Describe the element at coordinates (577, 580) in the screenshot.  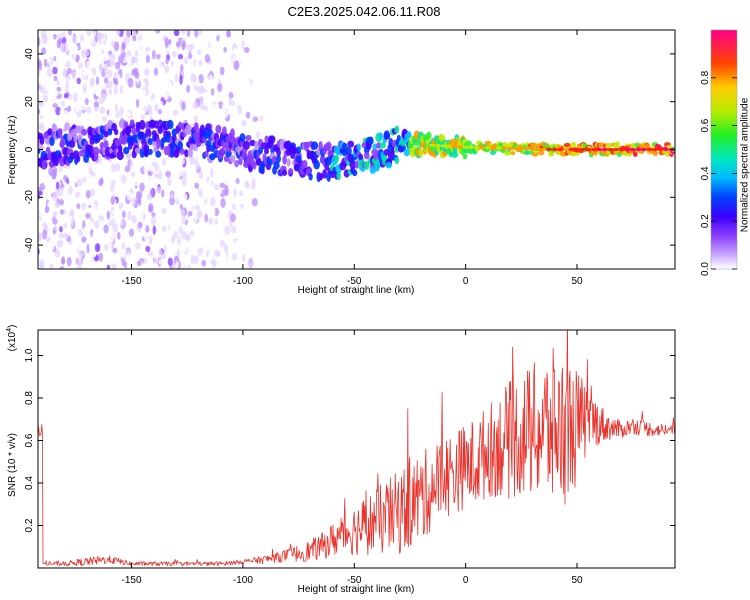
I see `bottom-x-tick-label: 50` at that location.